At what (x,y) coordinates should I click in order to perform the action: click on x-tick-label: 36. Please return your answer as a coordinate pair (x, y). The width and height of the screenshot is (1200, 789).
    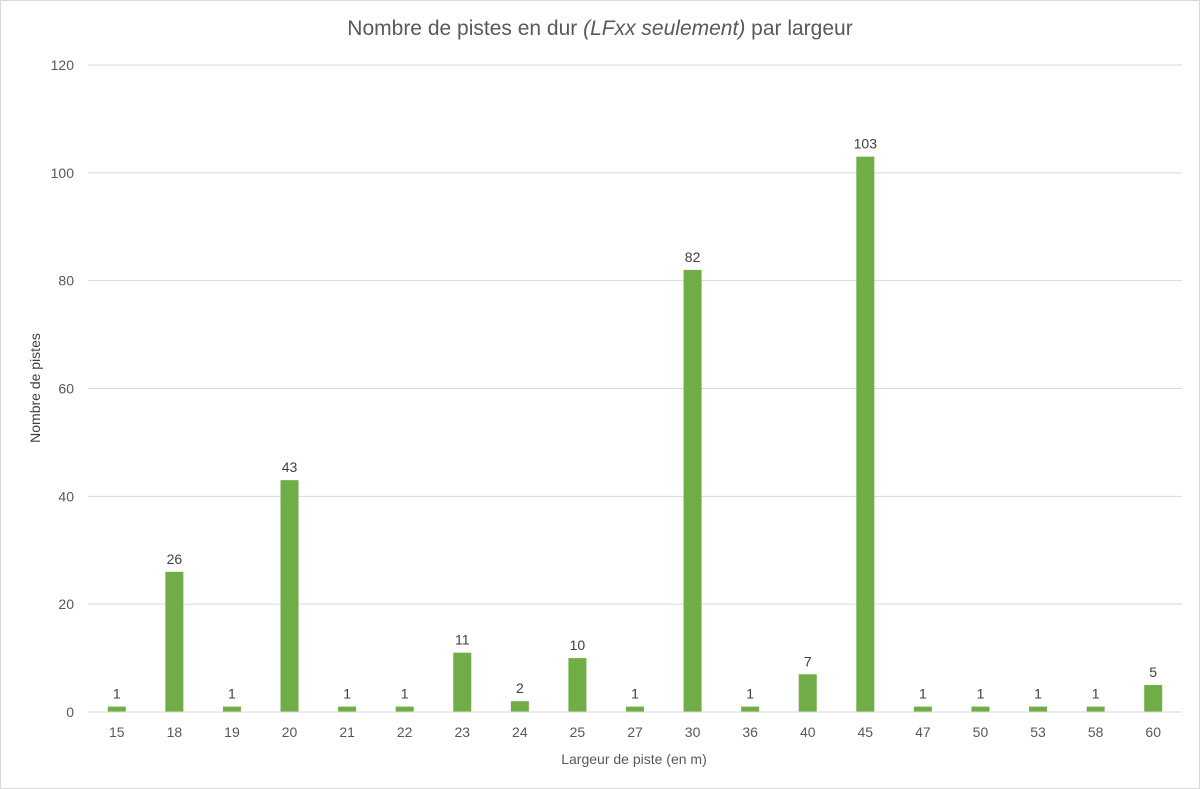
    Looking at the image, I should click on (750, 732).